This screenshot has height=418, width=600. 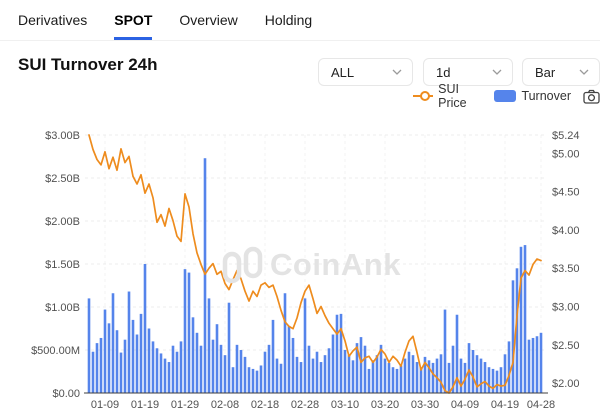 What do you see at coordinates (505, 405) in the screenshot?
I see `svg-text: 04-19` at bounding box center [505, 405].